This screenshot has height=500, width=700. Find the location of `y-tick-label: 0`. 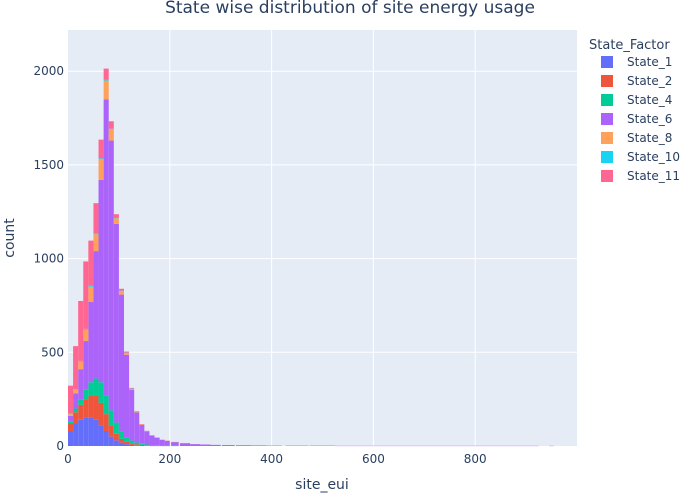

y-tick-label: 0 is located at coordinates (60, 446).